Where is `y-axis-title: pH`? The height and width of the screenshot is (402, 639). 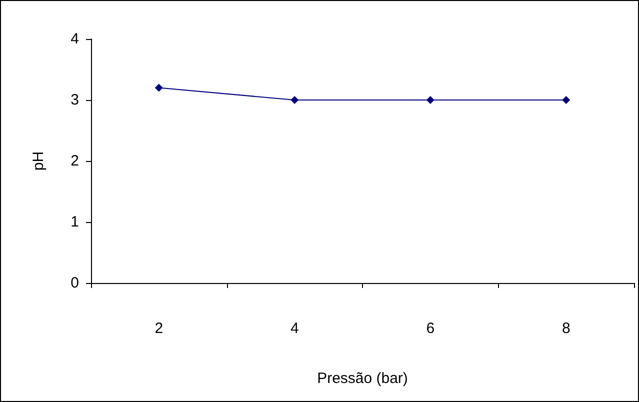 y-axis-title: pH is located at coordinates (38, 161).